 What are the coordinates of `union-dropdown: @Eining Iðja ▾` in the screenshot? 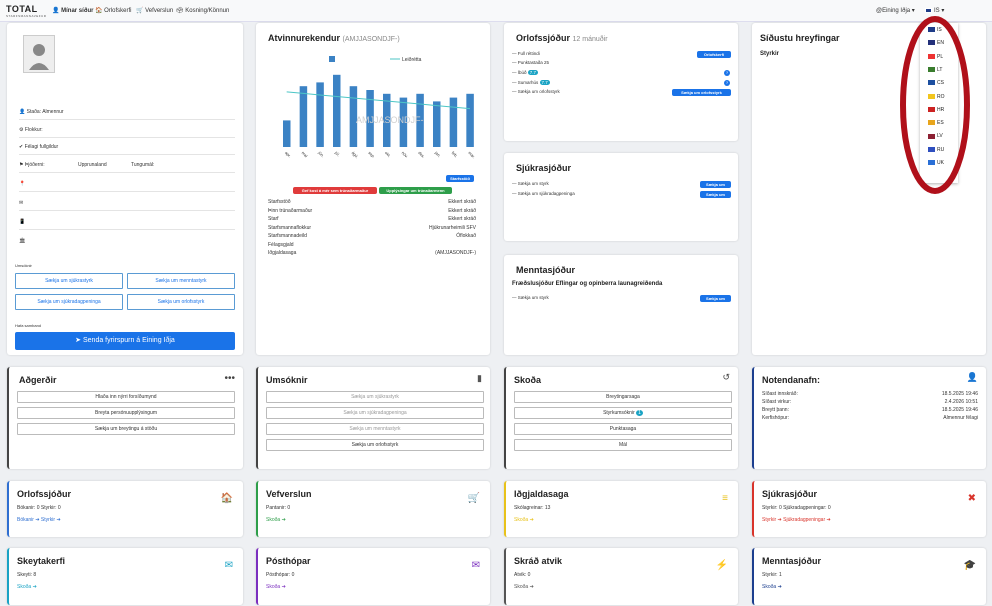 It's located at (895, 11).